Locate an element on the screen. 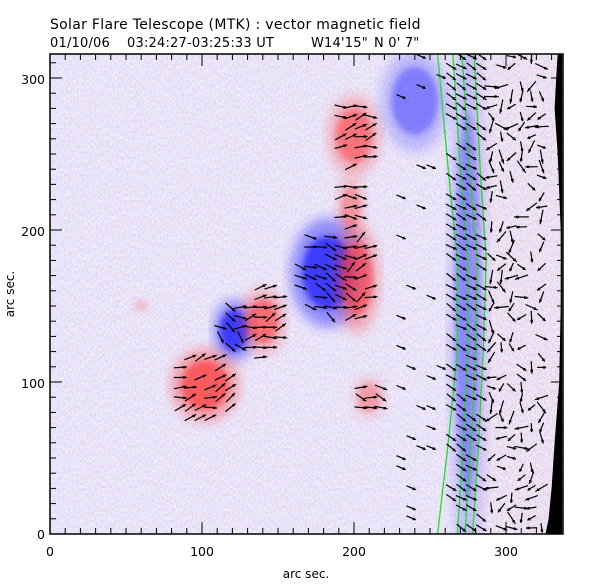 This screenshot has width=612, height=585. x-tick-label-0: 0 is located at coordinates (50, 551).